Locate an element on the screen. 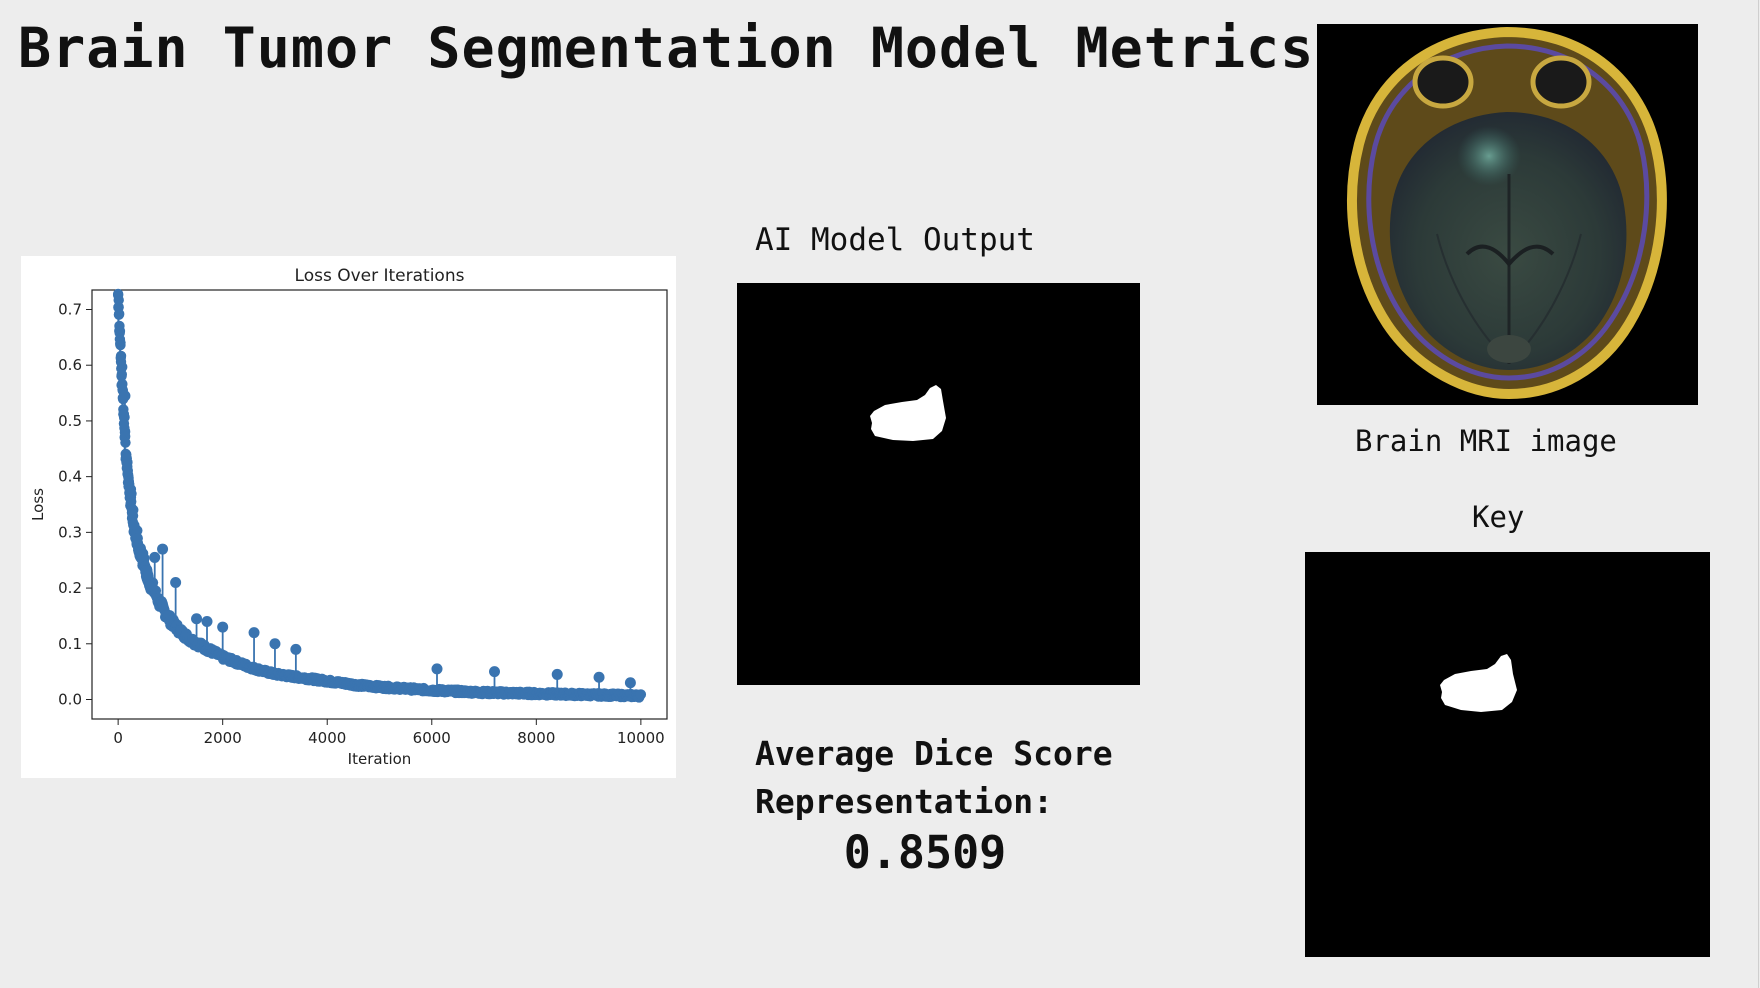  tumor-highlight is located at coordinates (1489, 156).